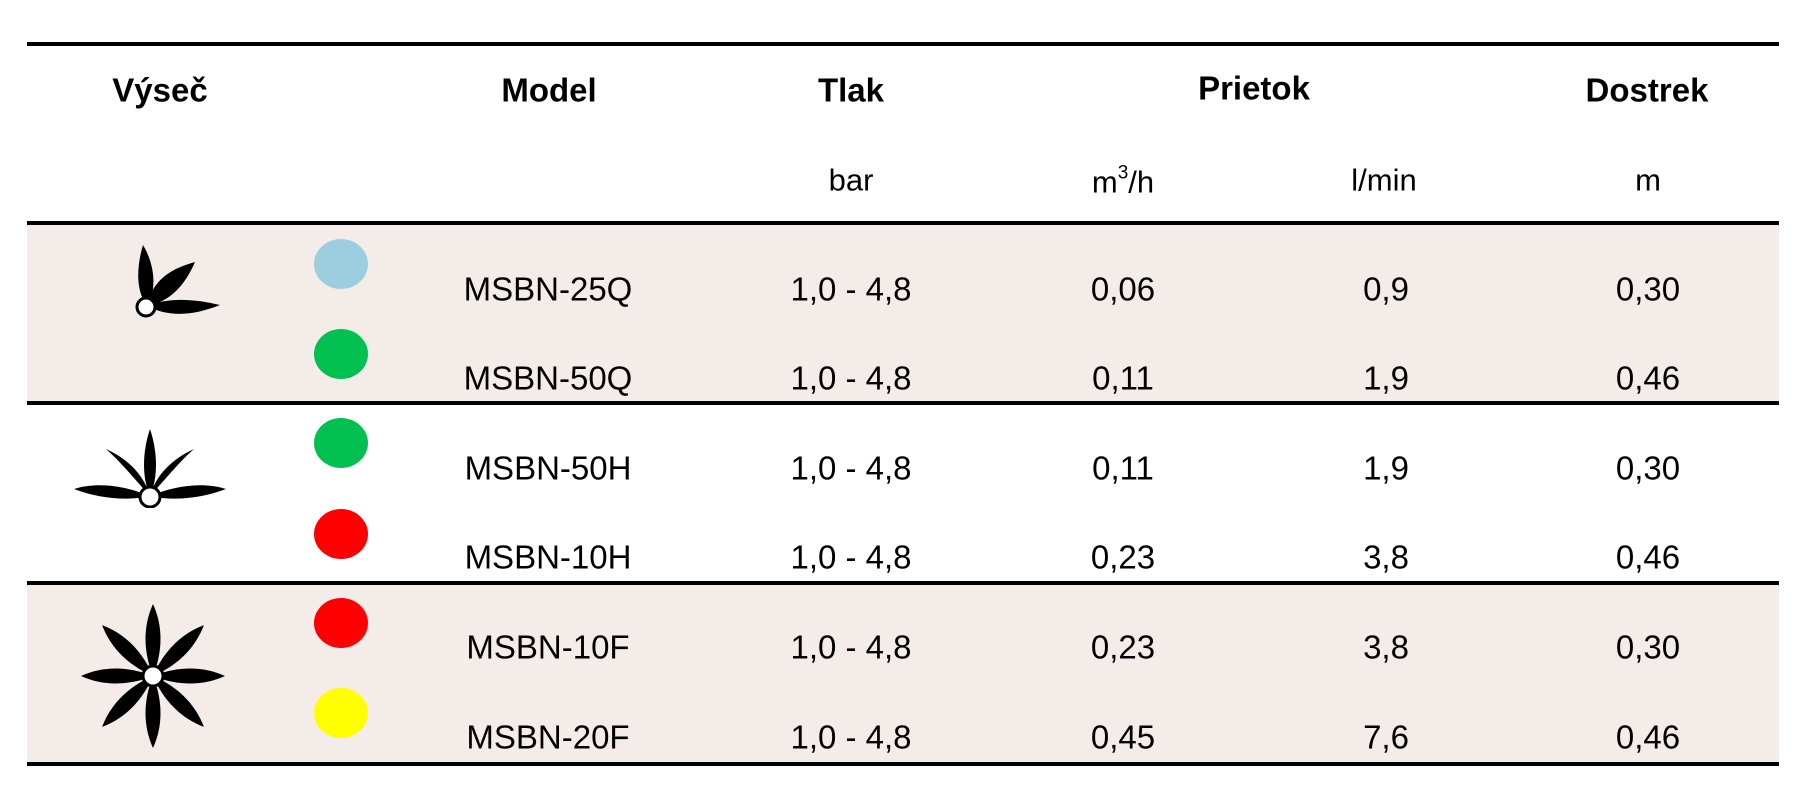  What do you see at coordinates (903, 764) in the screenshot?
I see `bottom-rule` at bounding box center [903, 764].